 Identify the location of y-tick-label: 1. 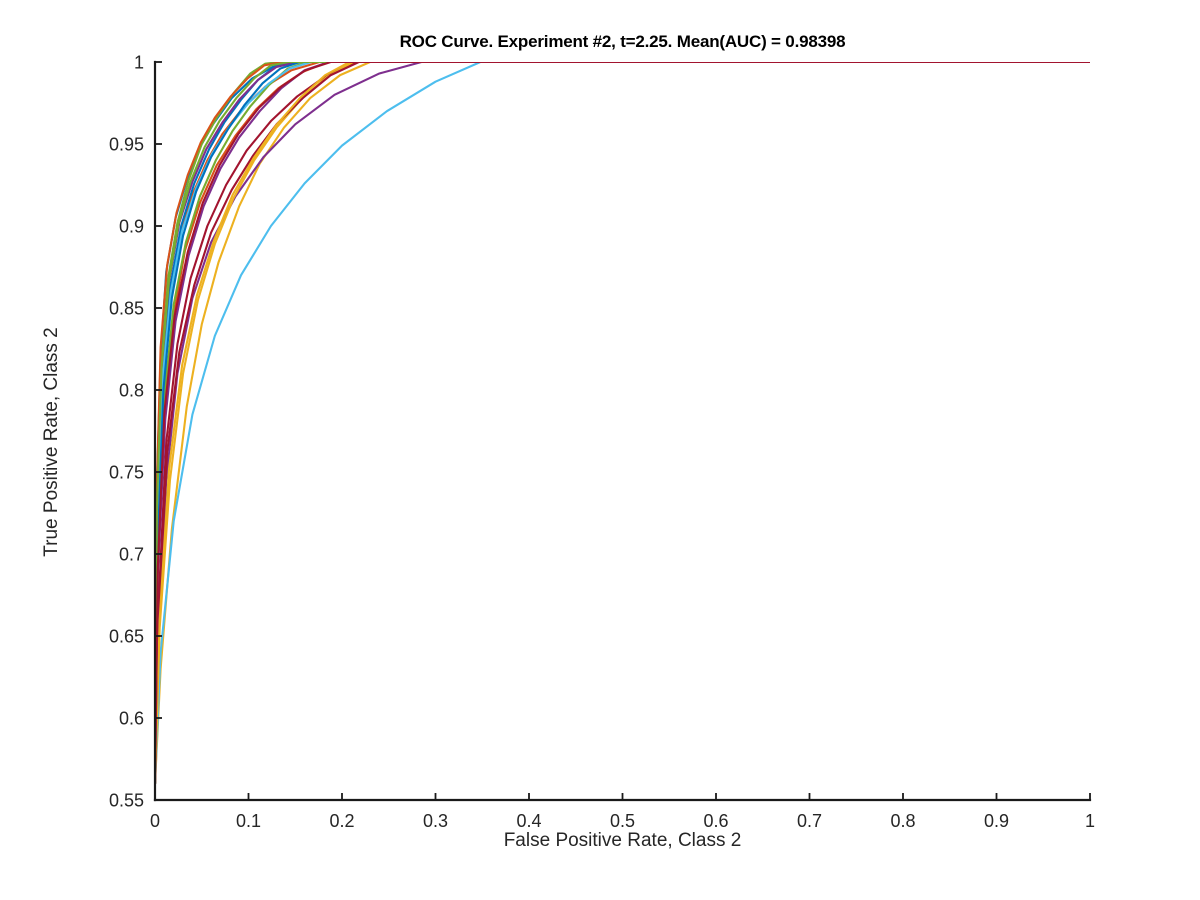
(139, 63).